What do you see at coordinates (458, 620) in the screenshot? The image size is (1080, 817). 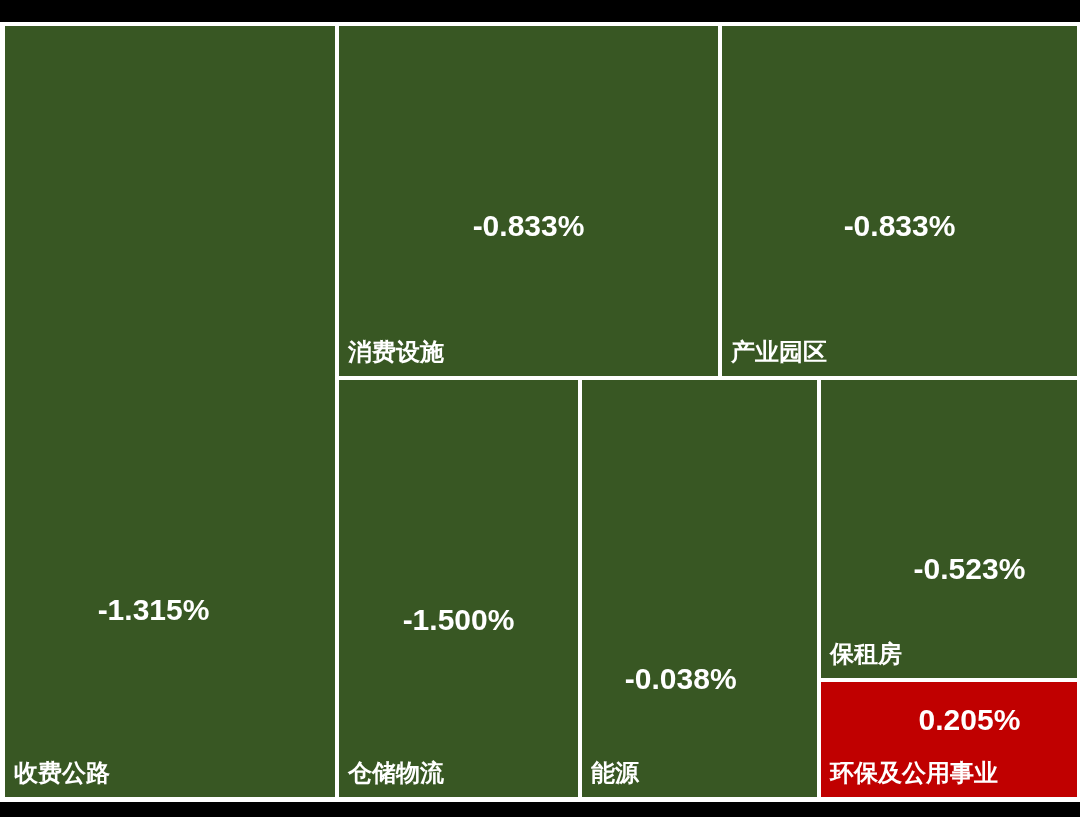 I see `data-label: -1.500%` at bounding box center [458, 620].